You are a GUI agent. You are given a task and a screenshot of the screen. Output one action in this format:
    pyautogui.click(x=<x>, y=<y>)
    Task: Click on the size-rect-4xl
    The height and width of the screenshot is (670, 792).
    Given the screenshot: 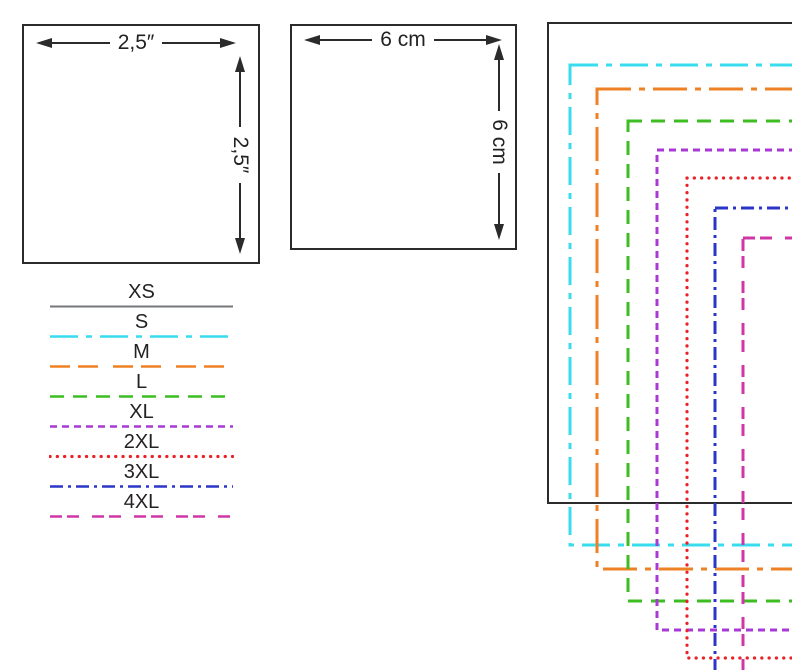 What is the action you would take?
    pyautogui.click(x=766, y=453)
    